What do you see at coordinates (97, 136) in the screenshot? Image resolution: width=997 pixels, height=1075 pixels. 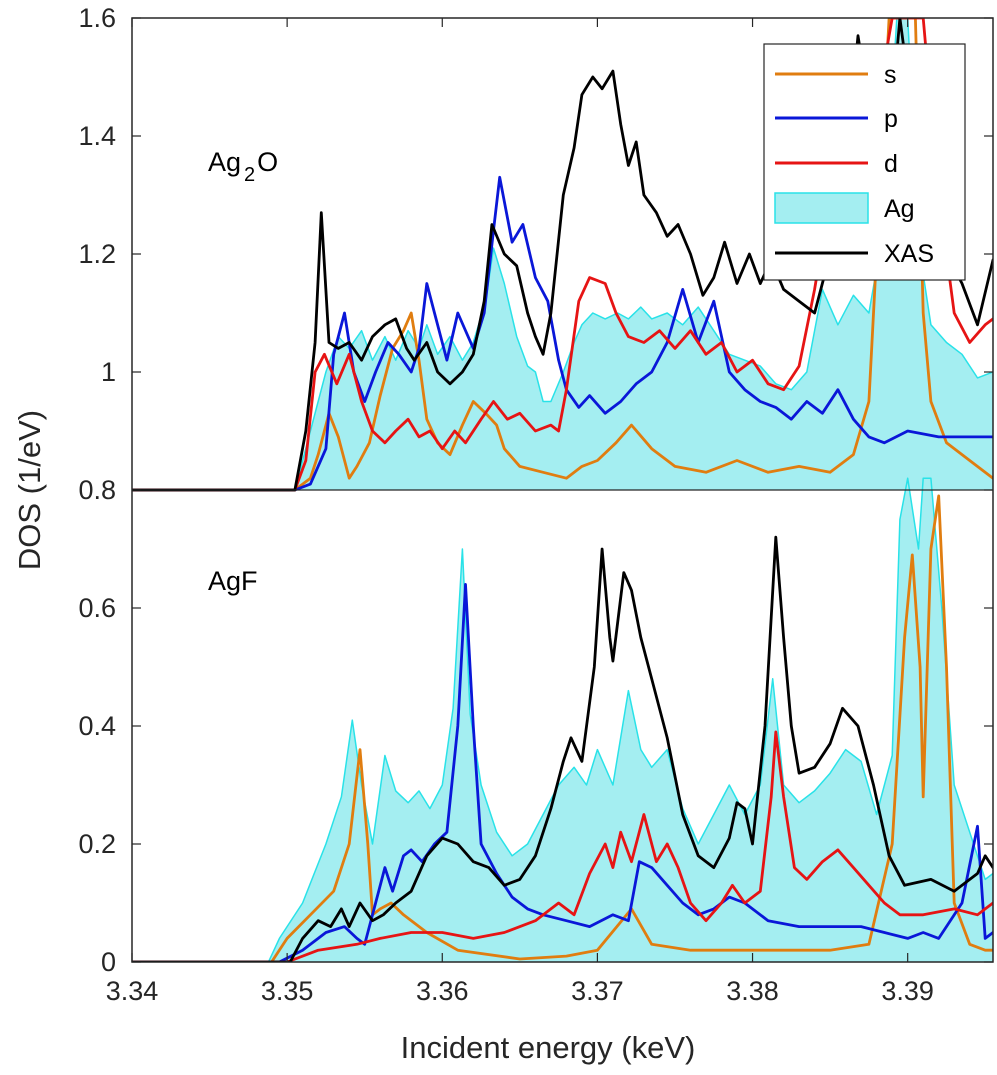 I see `y-tick-label: 1.4` at bounding box center [97, 136].